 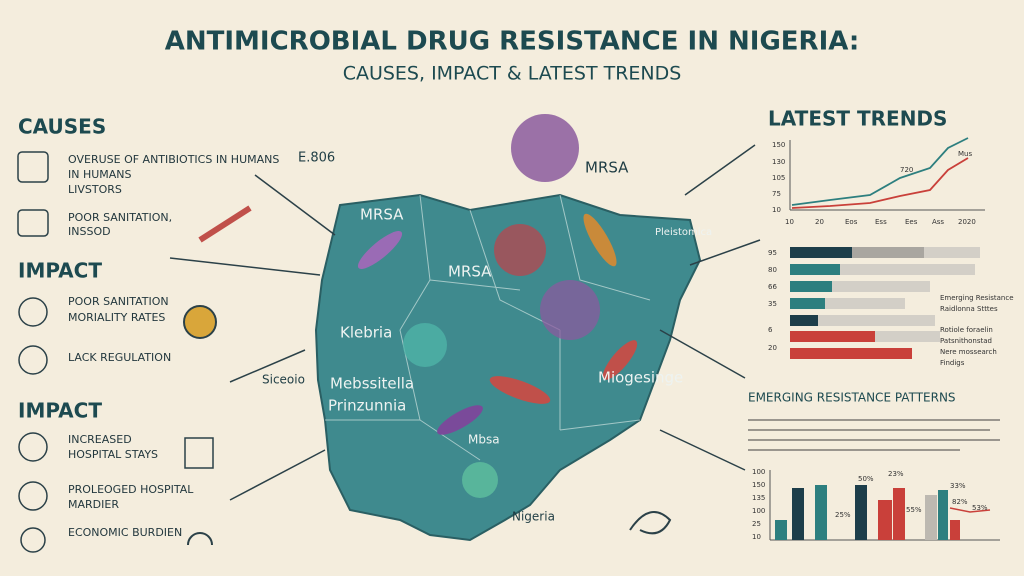 I want to click on y-label: 130, so click(x=778, y=162).